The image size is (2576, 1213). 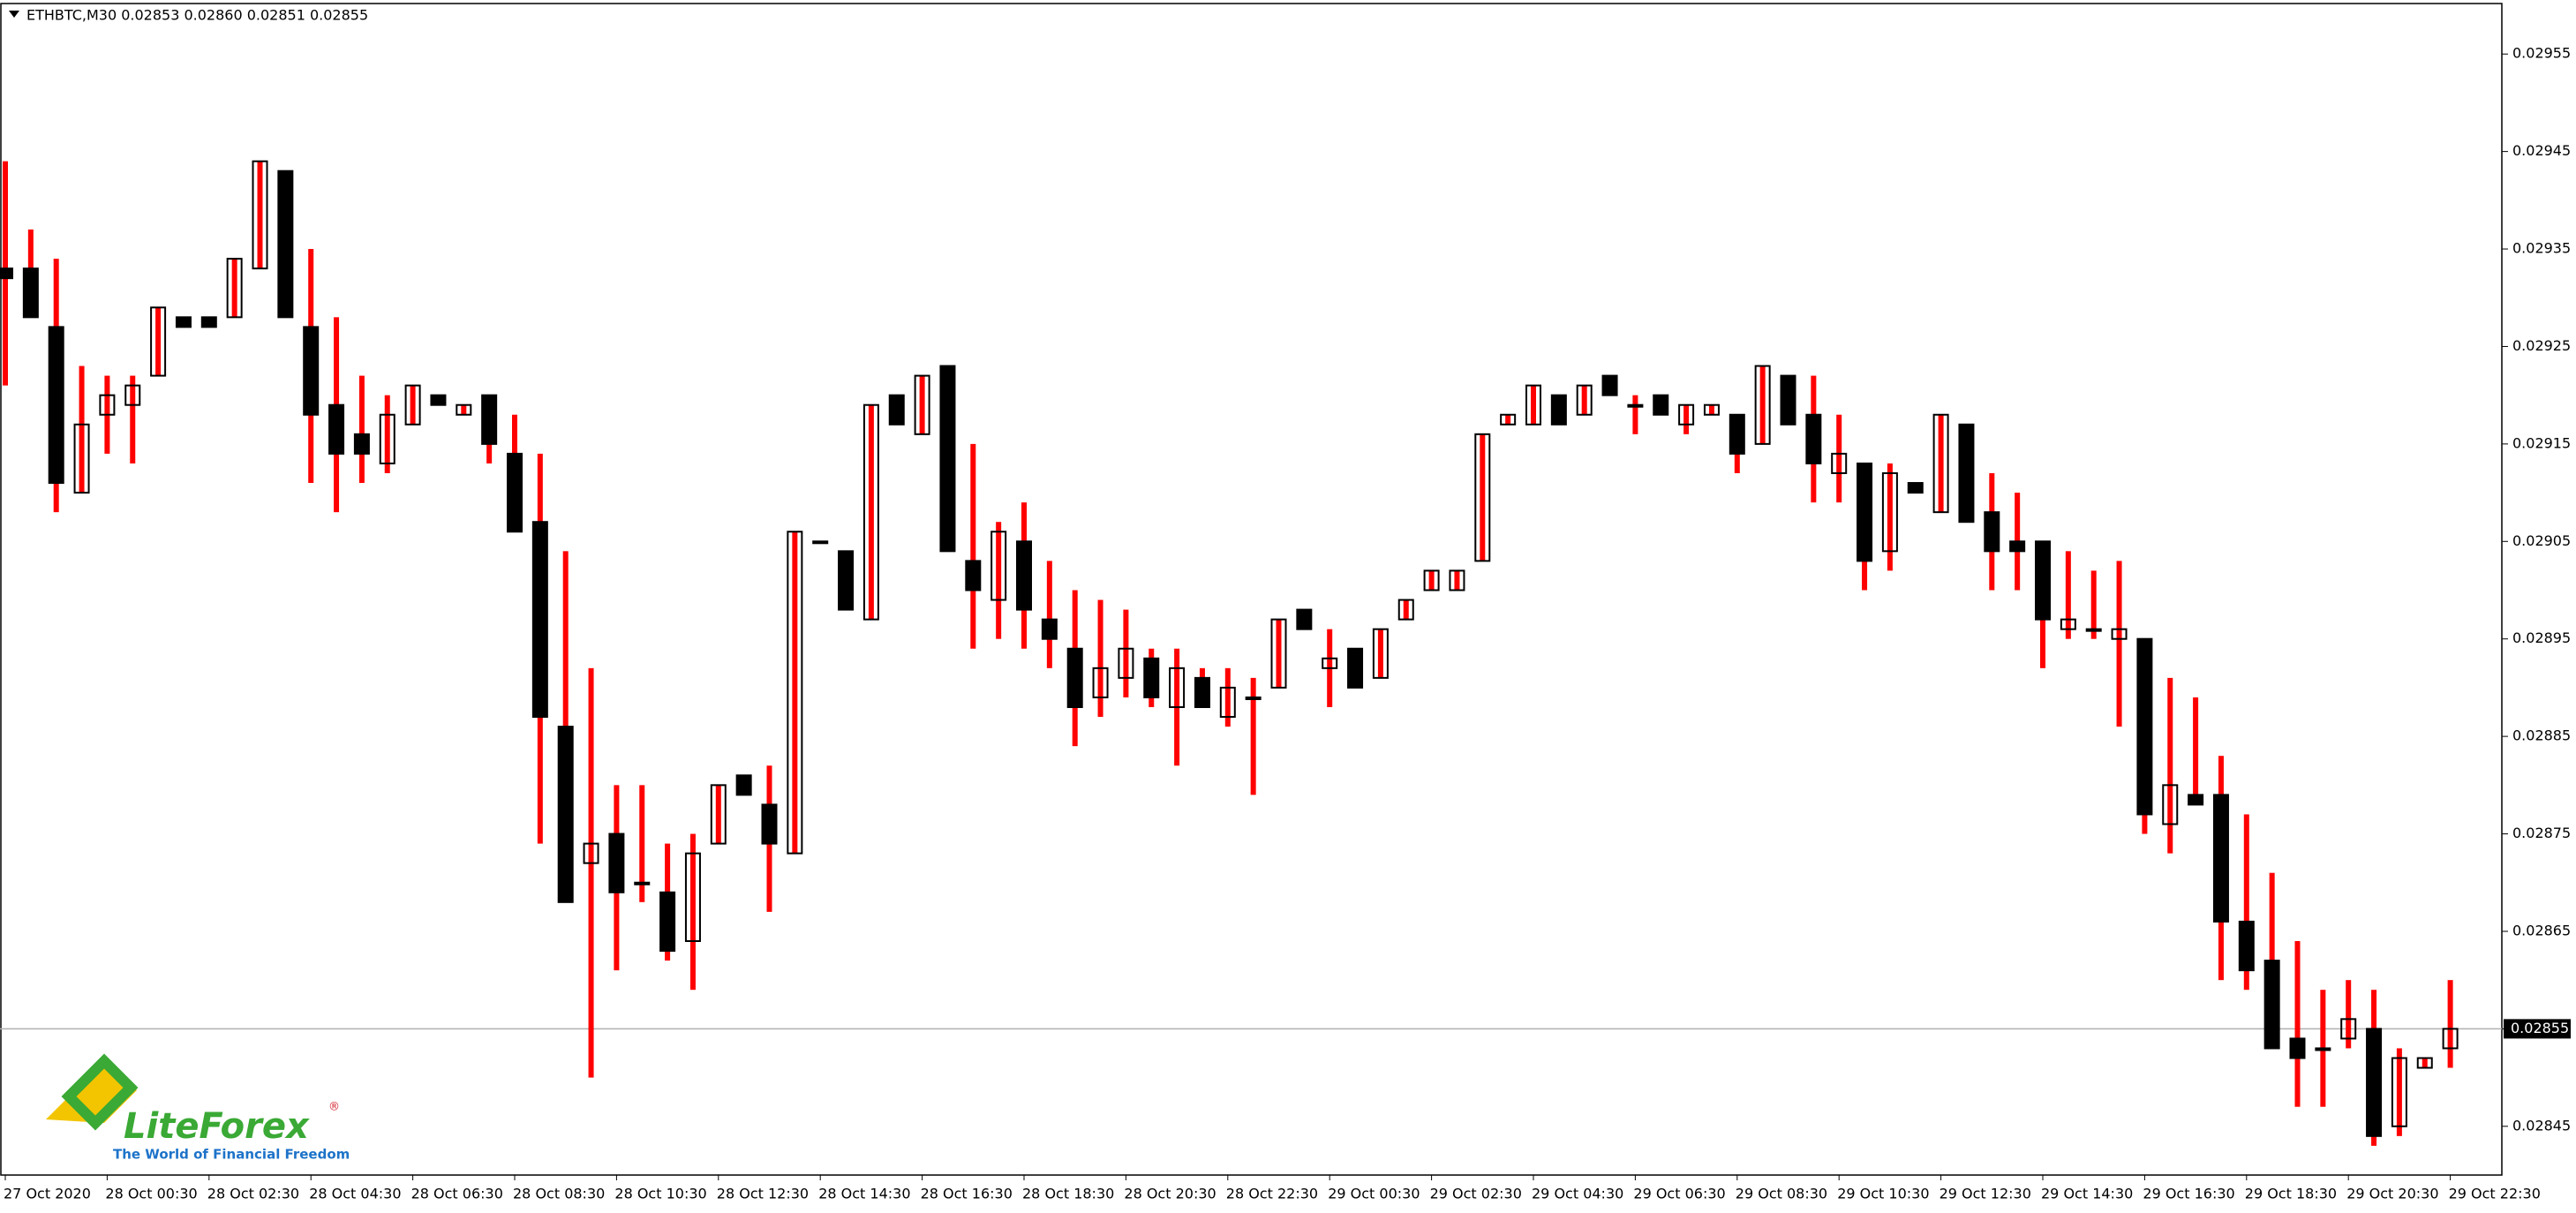 I want to click on x-tick-label: 29 Oct 22:30, so click(x=2495, y=1194).